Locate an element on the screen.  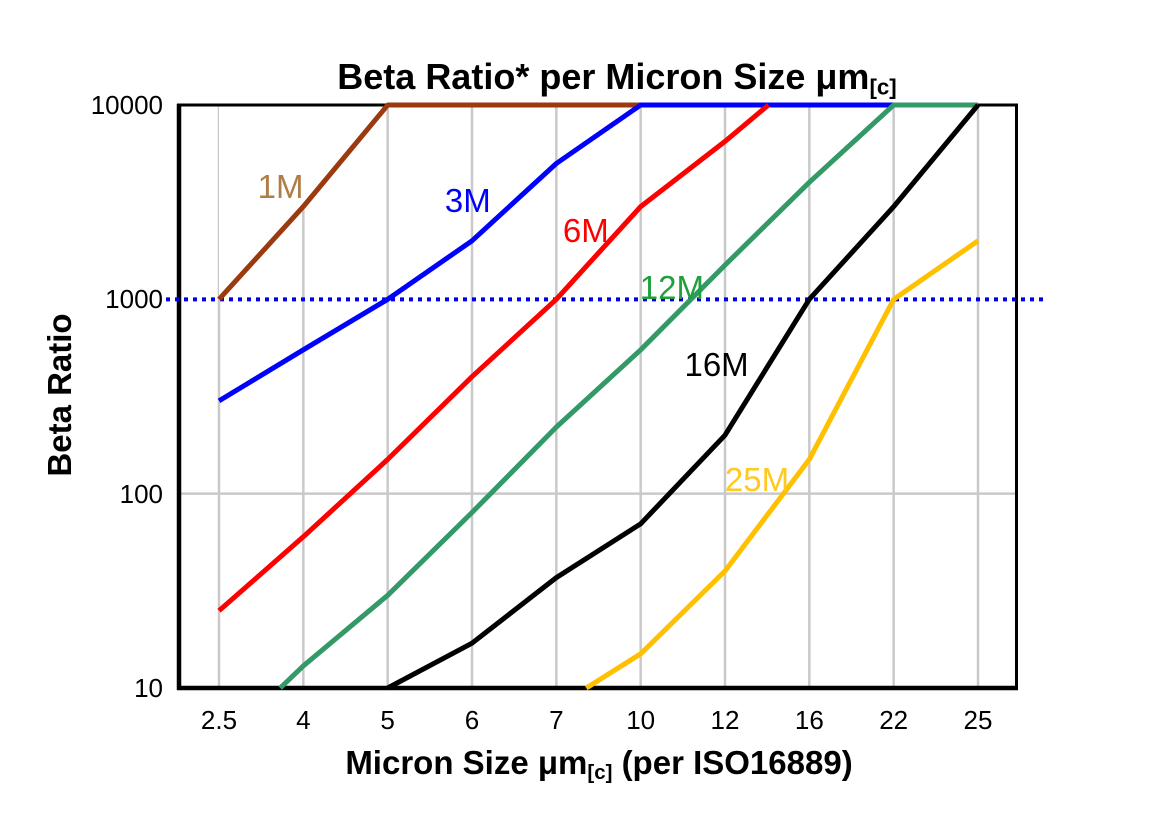
y-tick-1000: 1000 is located at coordinates (134, 299).